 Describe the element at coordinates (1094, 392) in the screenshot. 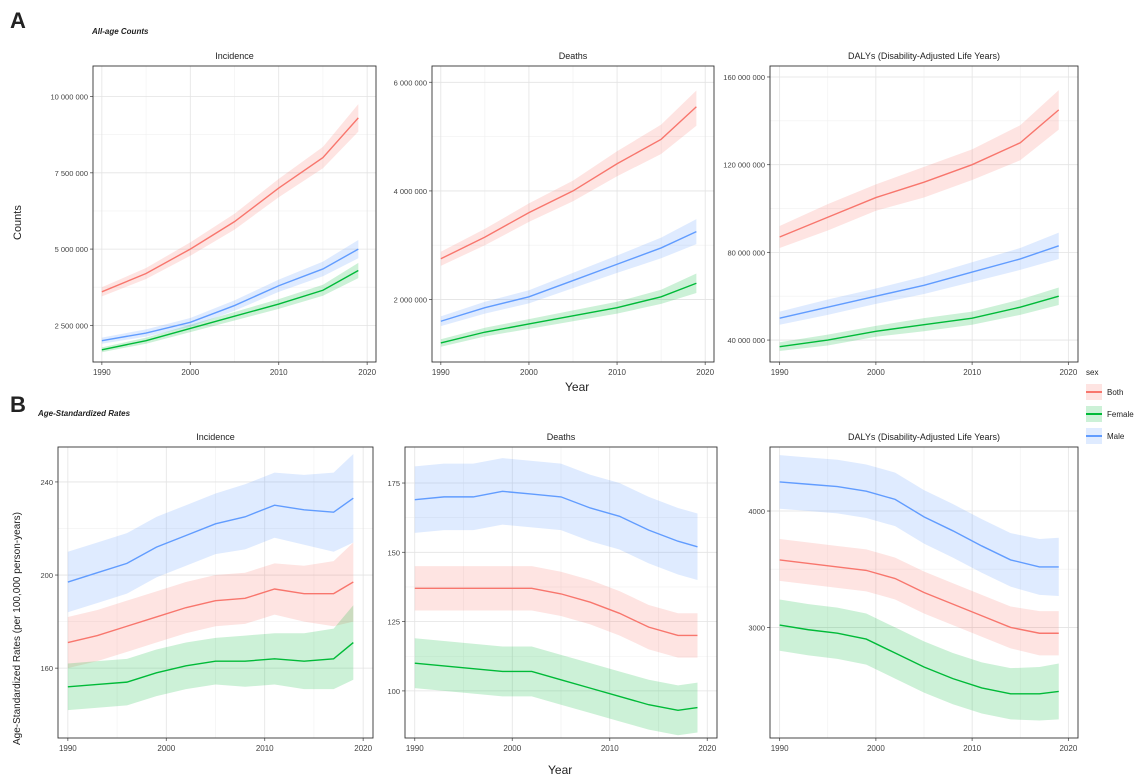

I see `legend-key-both` at that location.